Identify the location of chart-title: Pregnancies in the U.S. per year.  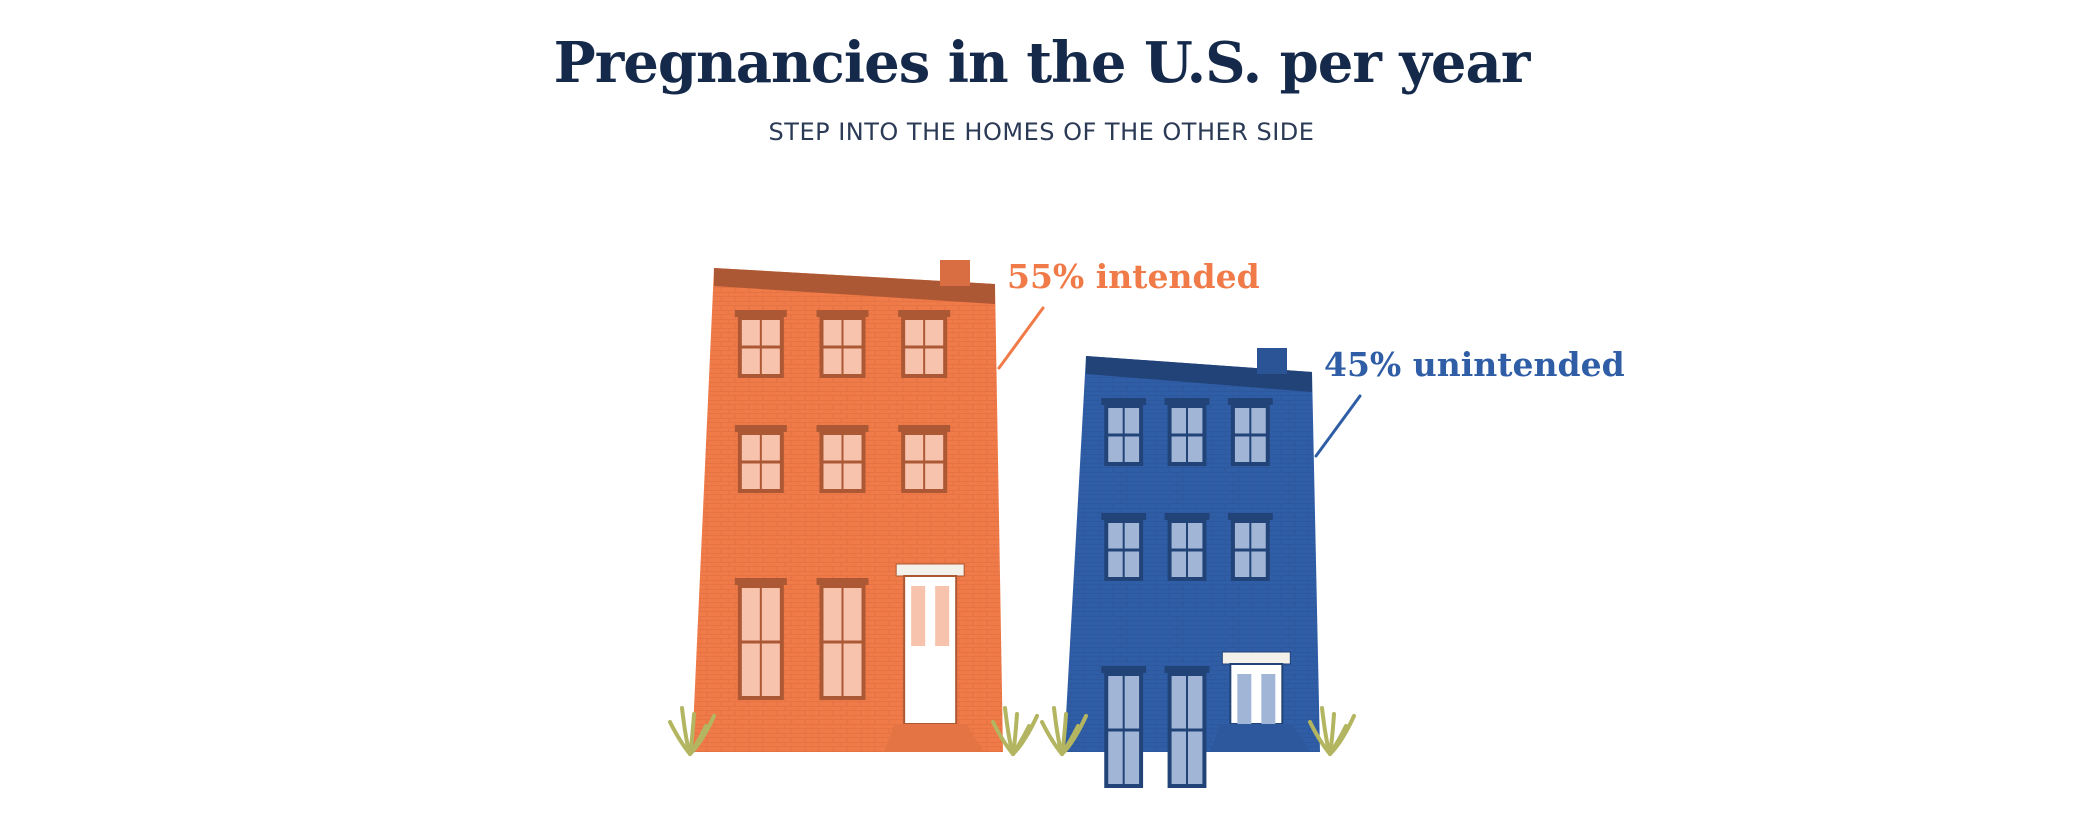
(1042, 63).